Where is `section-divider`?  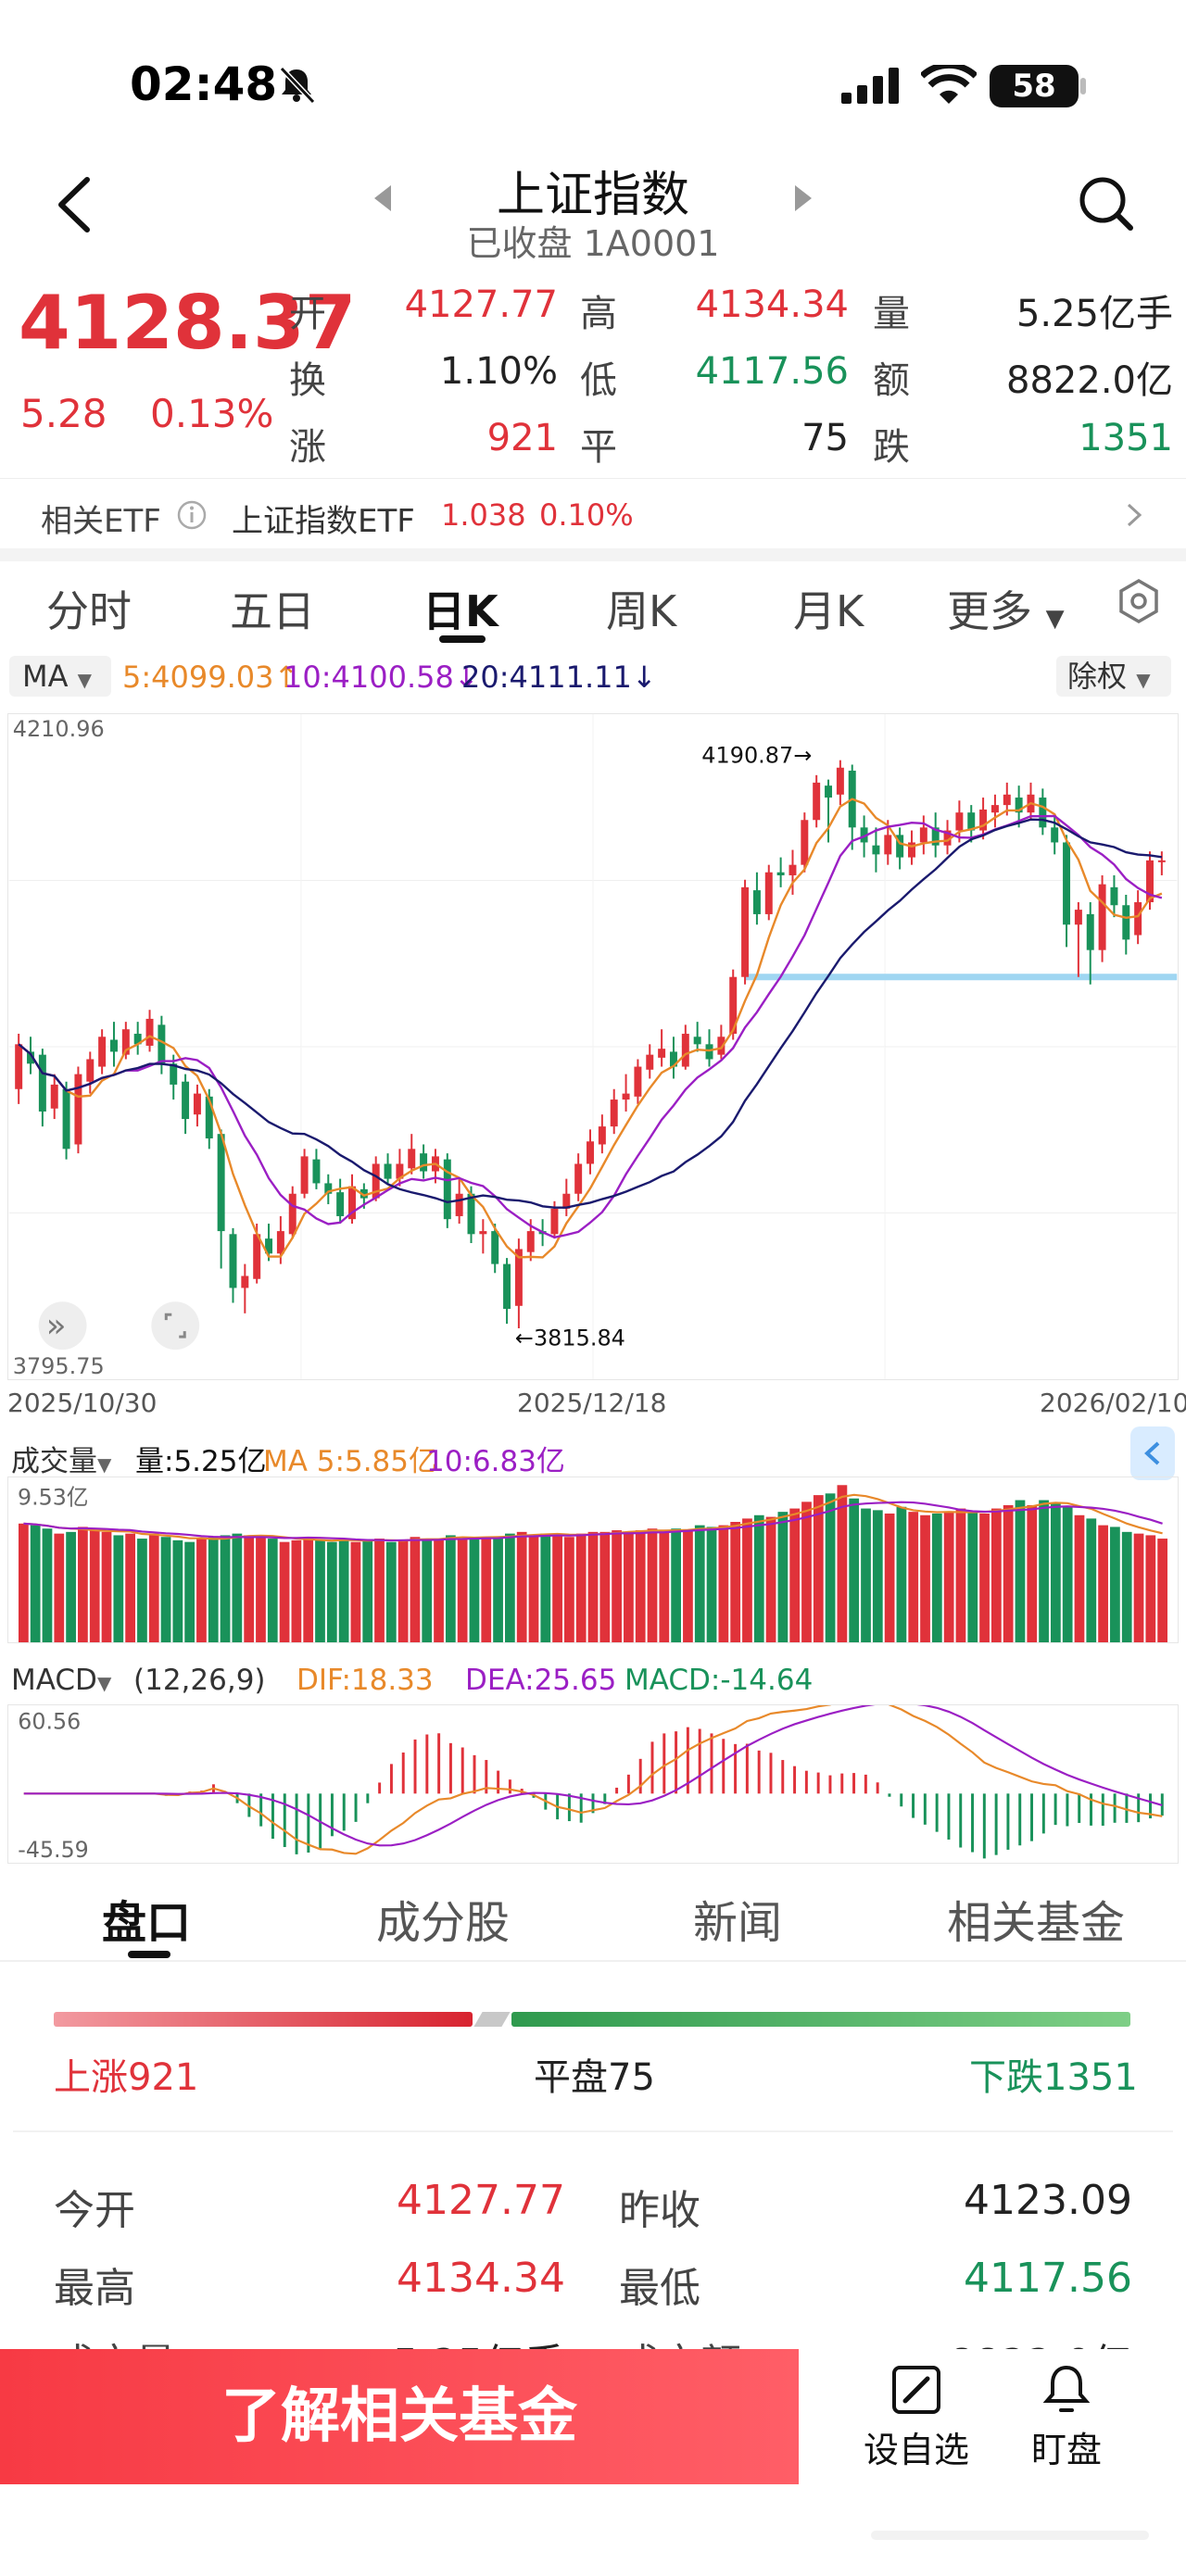 section-divider is located at coordinates (593, 554).